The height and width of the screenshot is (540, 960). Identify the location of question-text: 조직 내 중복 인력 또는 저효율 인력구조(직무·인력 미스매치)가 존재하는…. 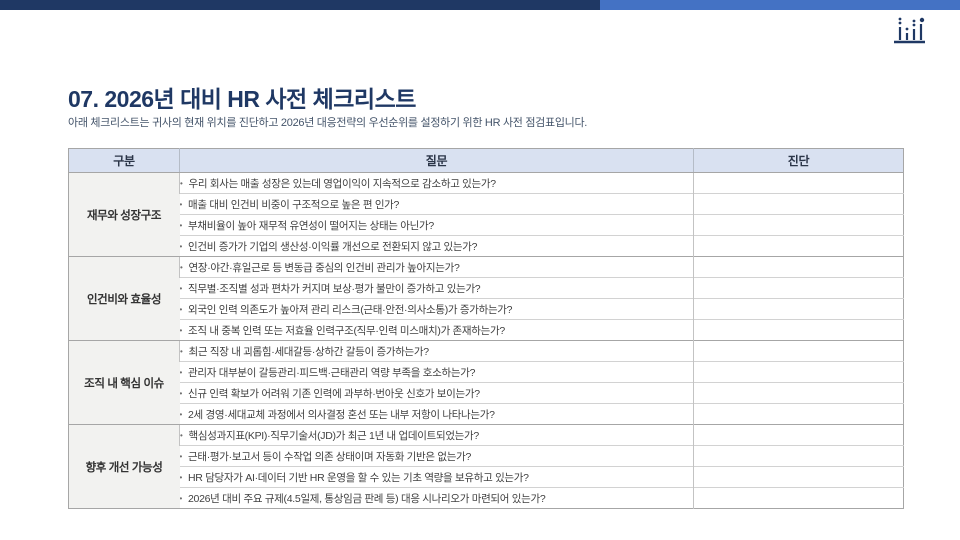
(346, 330).